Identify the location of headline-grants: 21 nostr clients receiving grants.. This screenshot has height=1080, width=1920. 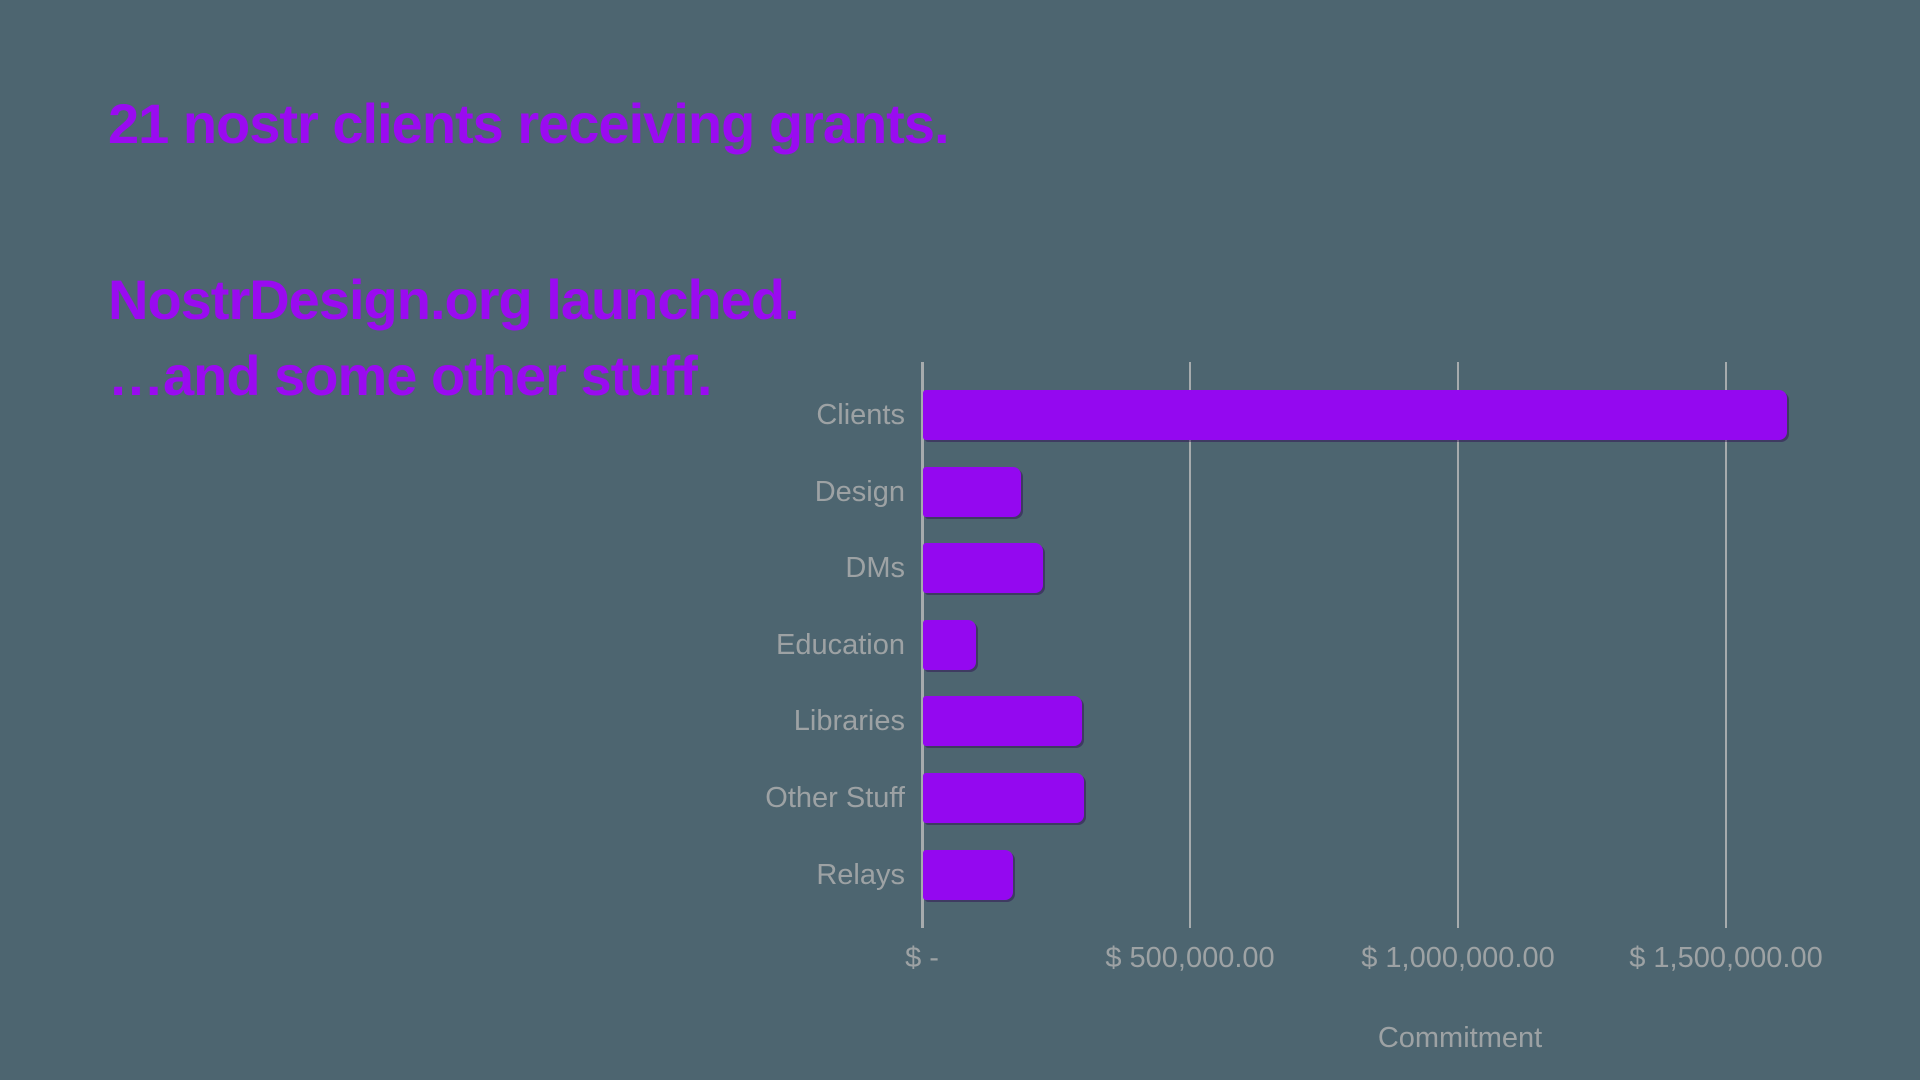
(529, 123).